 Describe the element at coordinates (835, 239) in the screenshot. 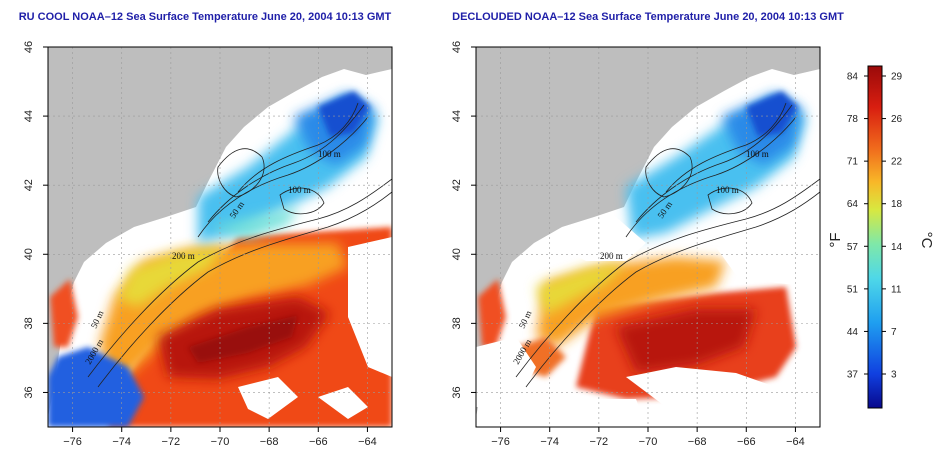

I see `fahrenheit-unit-label: °F` at that location.